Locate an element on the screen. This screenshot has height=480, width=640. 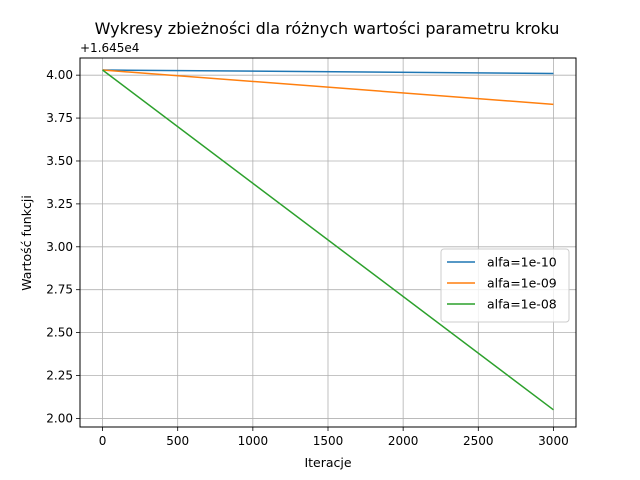
y-axis-label: Wartość funkcji is located at coordinates (26, 243).